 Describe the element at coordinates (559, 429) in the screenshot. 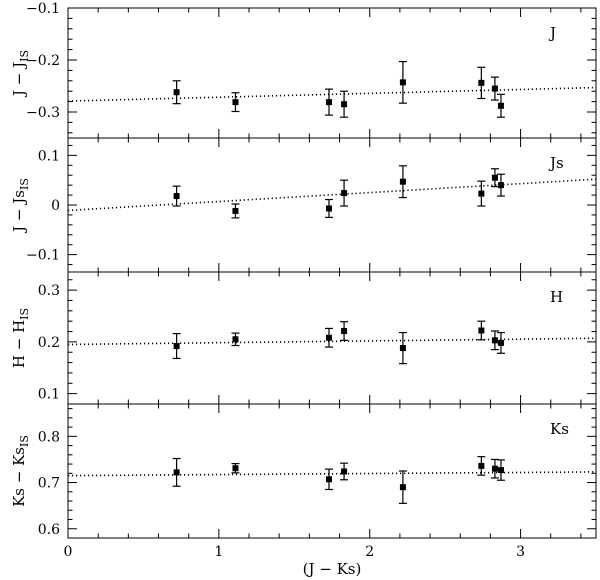

I see `band-label: Ks` at that location.